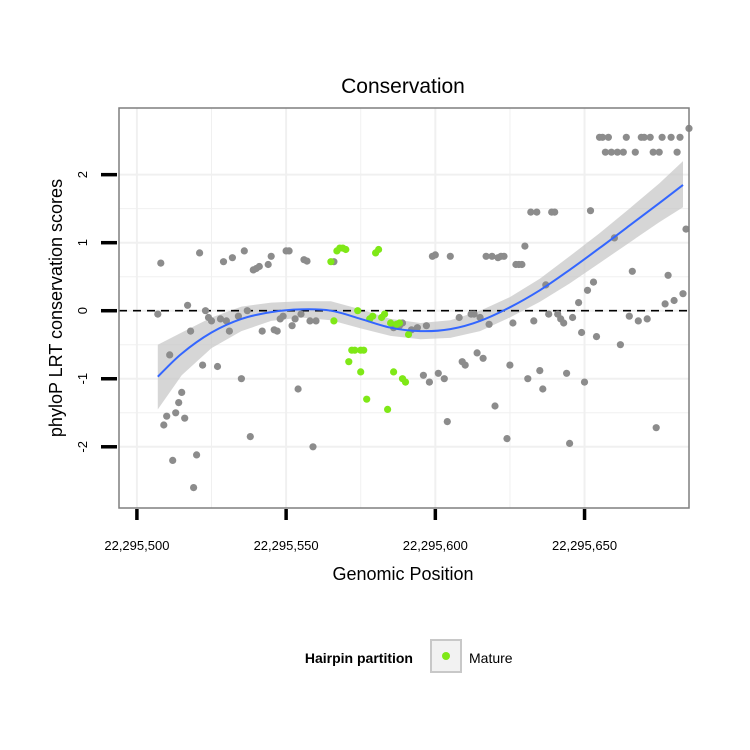  Describe the element at coordinates (359, 658) in the screenshot. I see `legend-title: Hairpin partition` at that location.